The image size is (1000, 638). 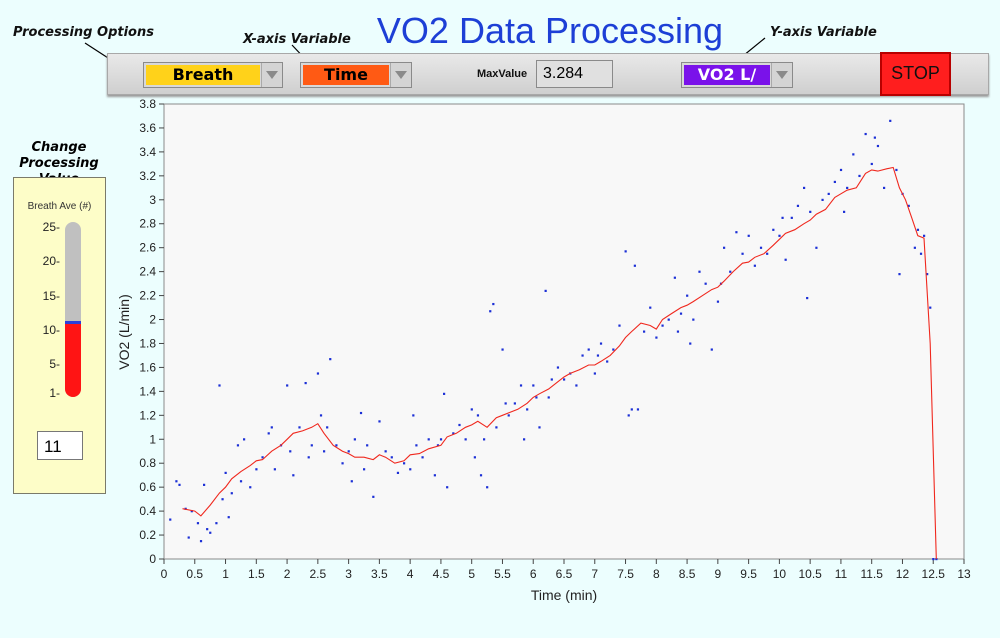 I want to click on x-tick-label: 5.5, so click(x=502, y=574).